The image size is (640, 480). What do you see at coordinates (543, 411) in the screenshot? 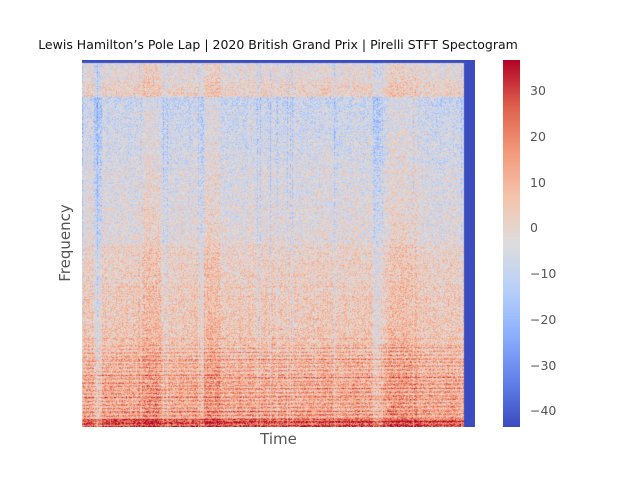
I see `colorbar-tick-label: −40` at bounding box center [543, 411].